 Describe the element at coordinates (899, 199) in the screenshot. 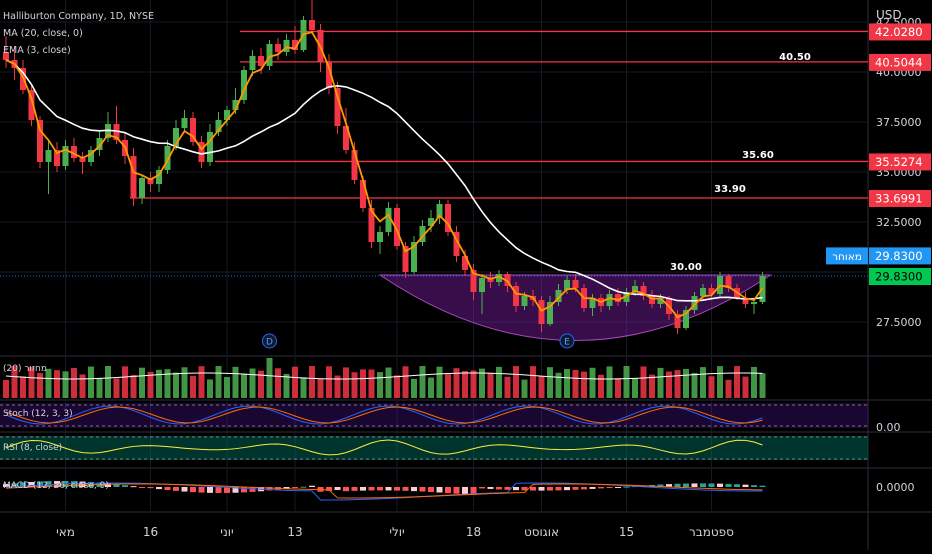

I see `price-tag-3-text: 33.6991` at that location.